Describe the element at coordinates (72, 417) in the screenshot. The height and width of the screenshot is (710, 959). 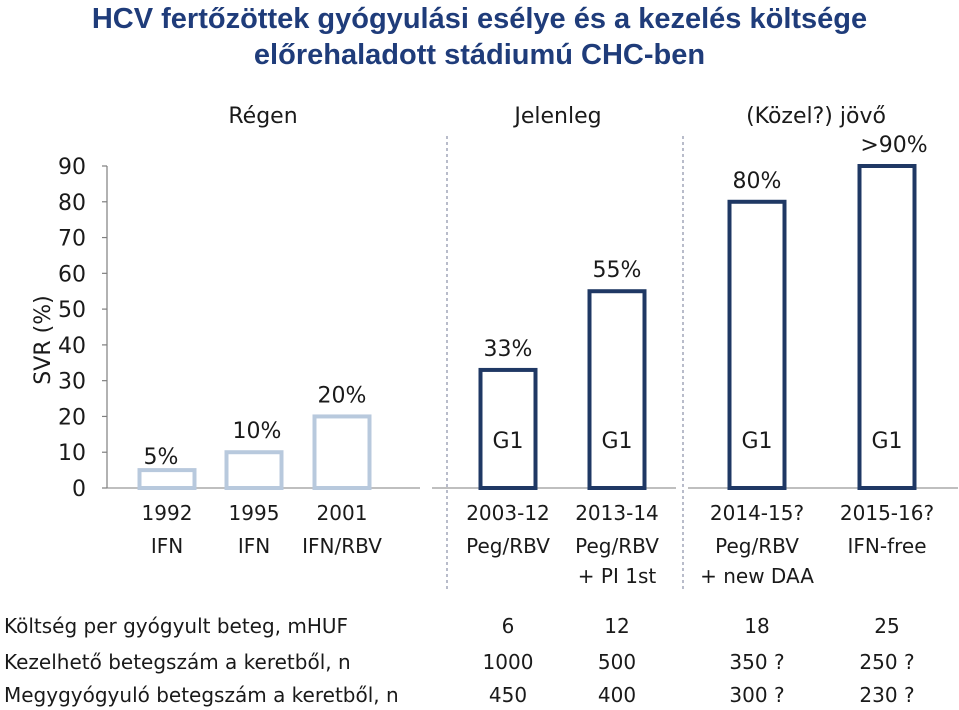
I see `y-tick-label: 20` at that location.